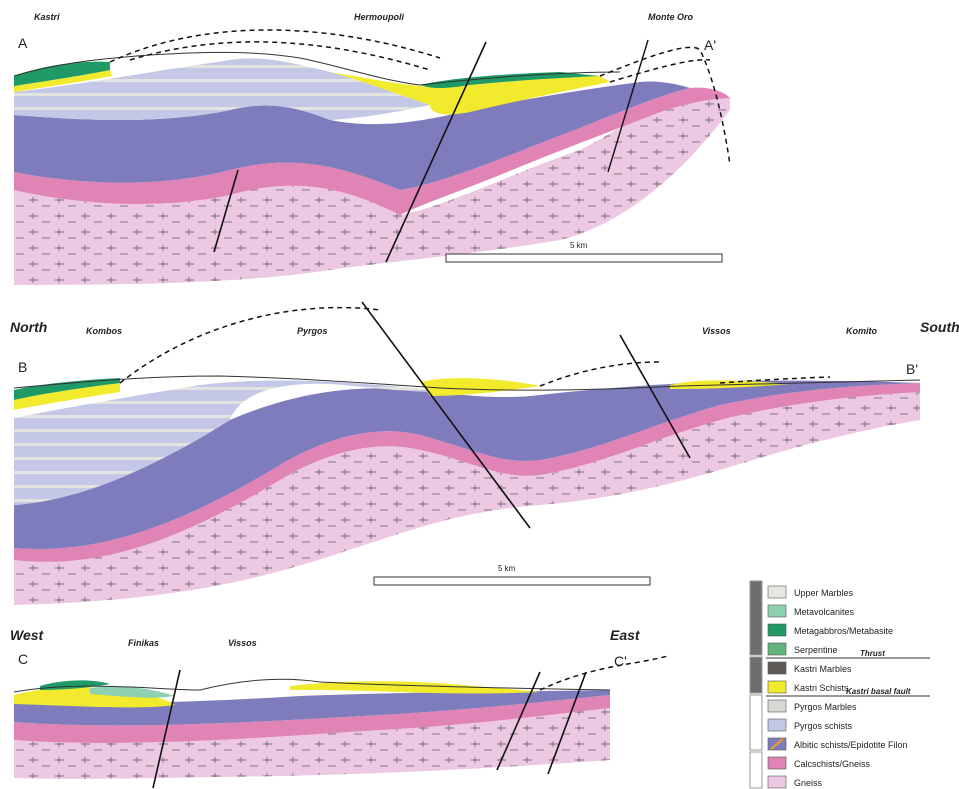  What do you see at coordinates (823, 726) in the screenshot?
I see `legend-label: Pyrgos schists` at bounding box center [823, 726].